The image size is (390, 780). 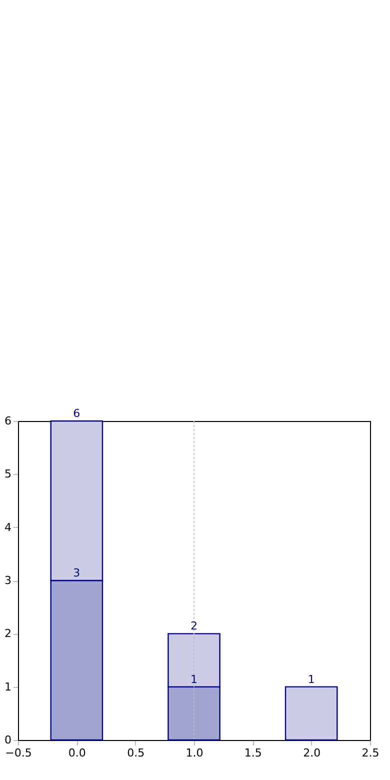 I want to click on total-label: 2, so click(x=194, y=626).